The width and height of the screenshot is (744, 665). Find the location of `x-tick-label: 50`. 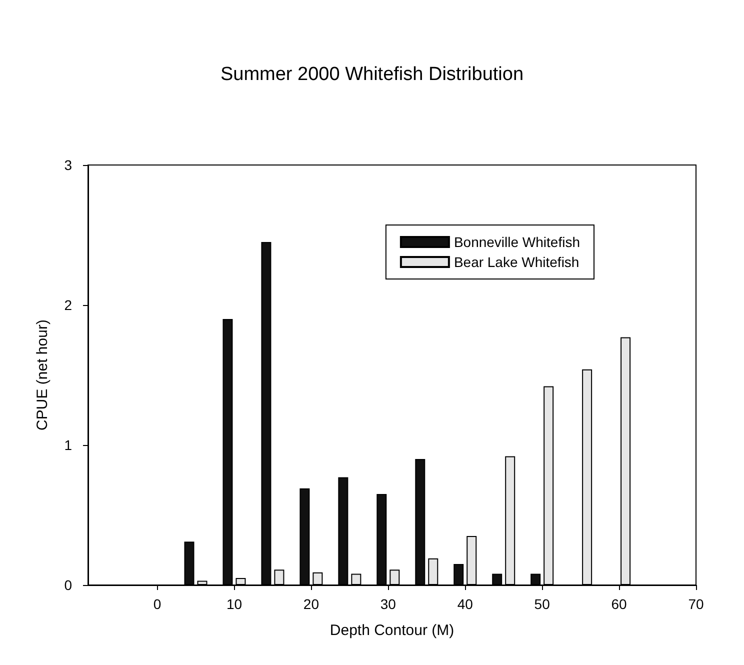

x-tick-label: 50 is located at coordinates (542, 604).